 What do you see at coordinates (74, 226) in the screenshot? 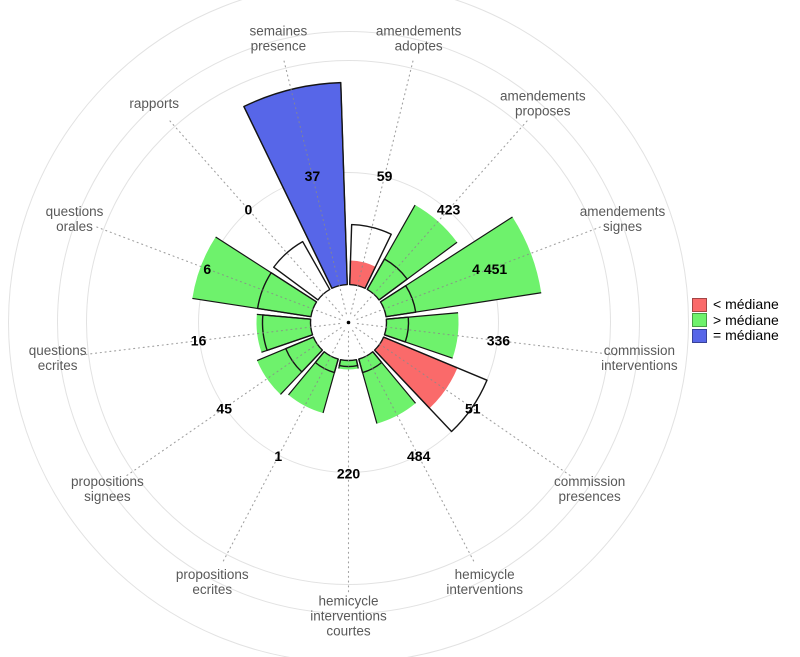
I see `category-label-line: orales` at bounding box center [74, 226].